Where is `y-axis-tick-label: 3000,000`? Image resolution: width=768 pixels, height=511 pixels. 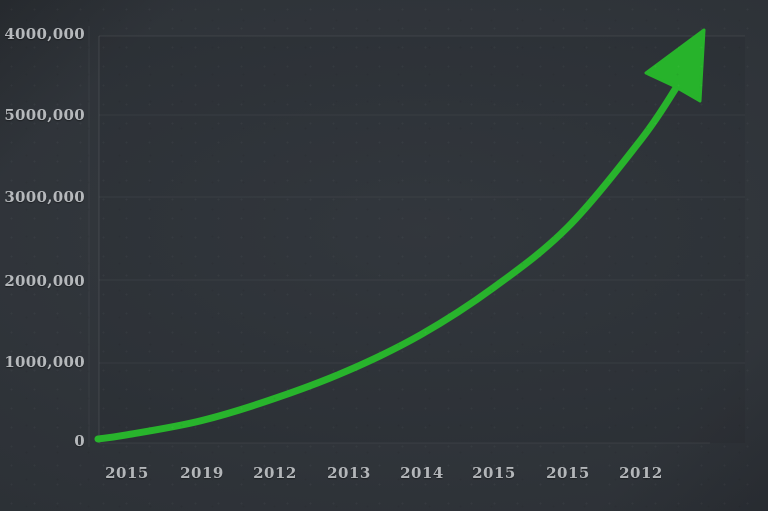
y-axis-tick-label: 3000,000 is located at coordinates (44, 197).